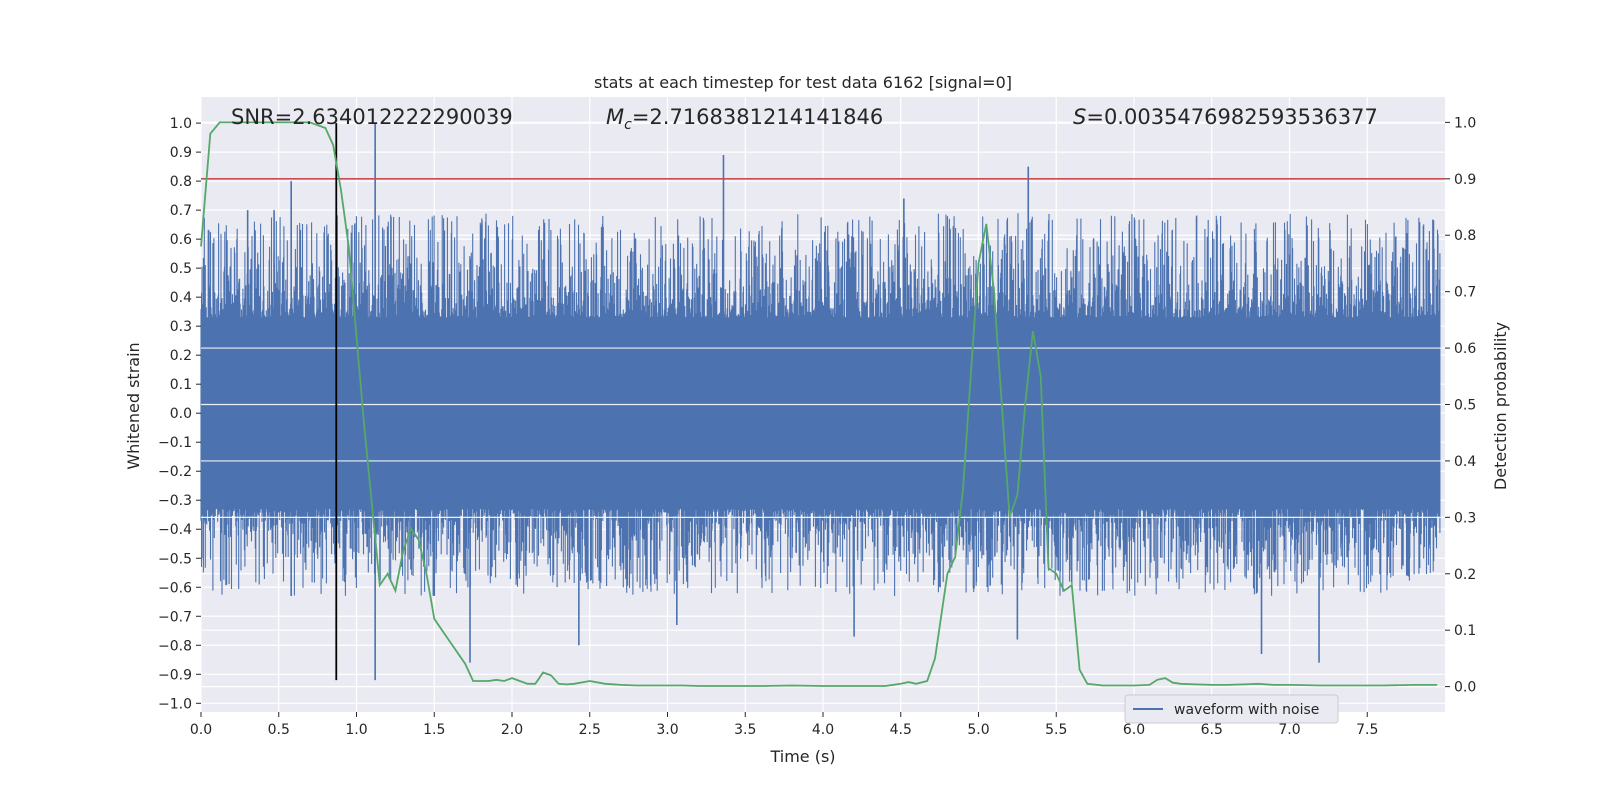 The image size is (1600, 800). Describe the element at coordinates (1465, 123) in the screenshot. I see `y-right-tick-label: 1.0` at that location.